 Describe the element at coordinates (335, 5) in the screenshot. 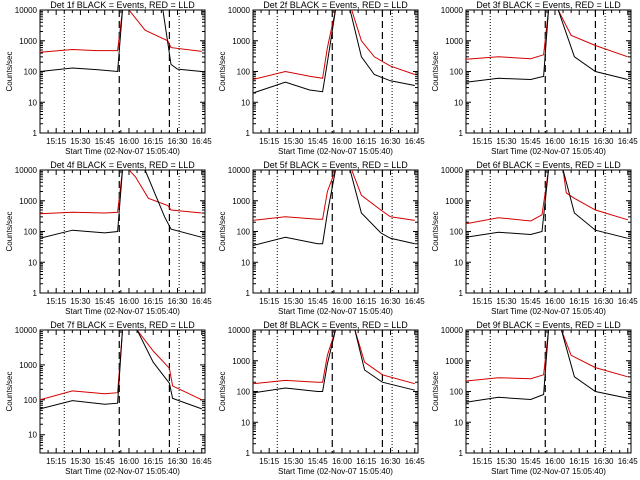

I see `panel-title: Det 2f BLACK = Events, RED = LLD` at that location.